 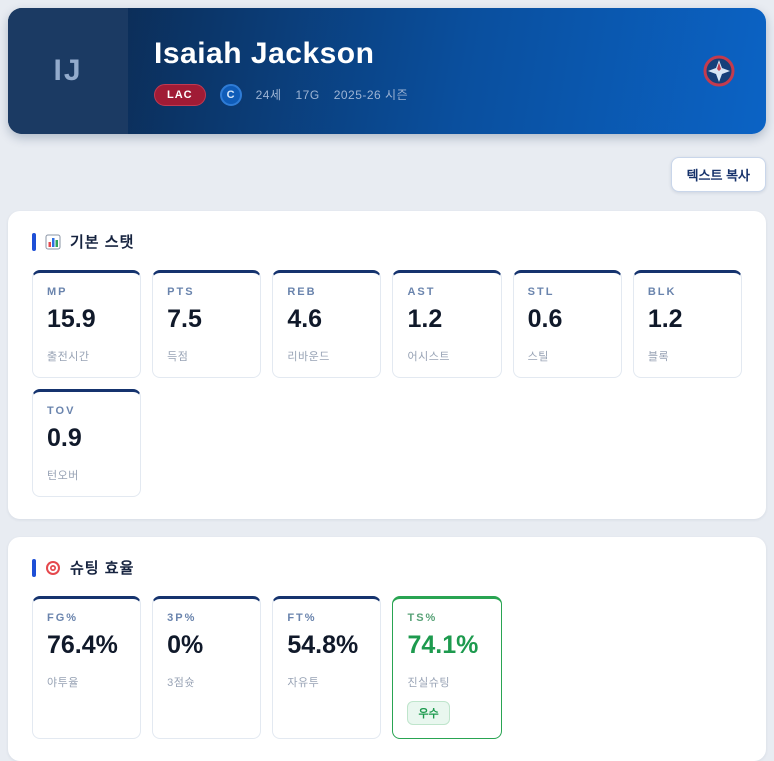 I want to click on stat-value: 15.9, so click(x=71, y=319).